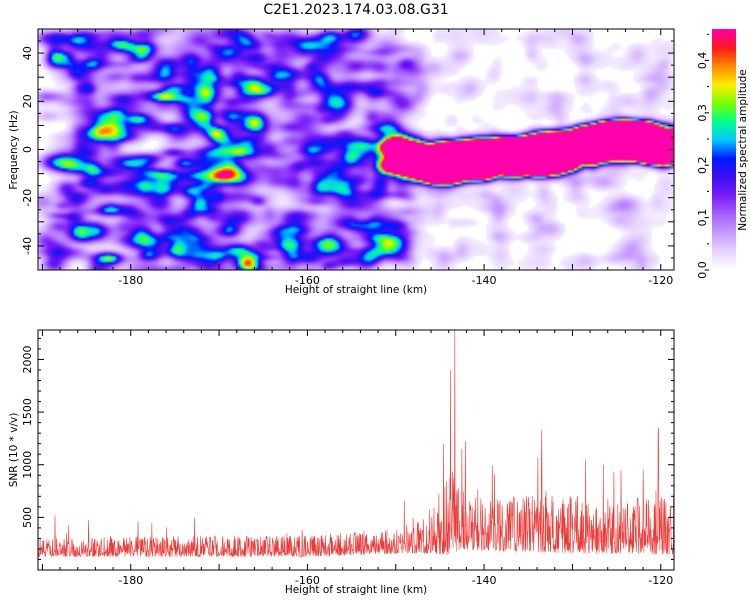 This screenshot has height=600, width=750. I want to click on snr-x-tick-label: -180, so click(130, 580).